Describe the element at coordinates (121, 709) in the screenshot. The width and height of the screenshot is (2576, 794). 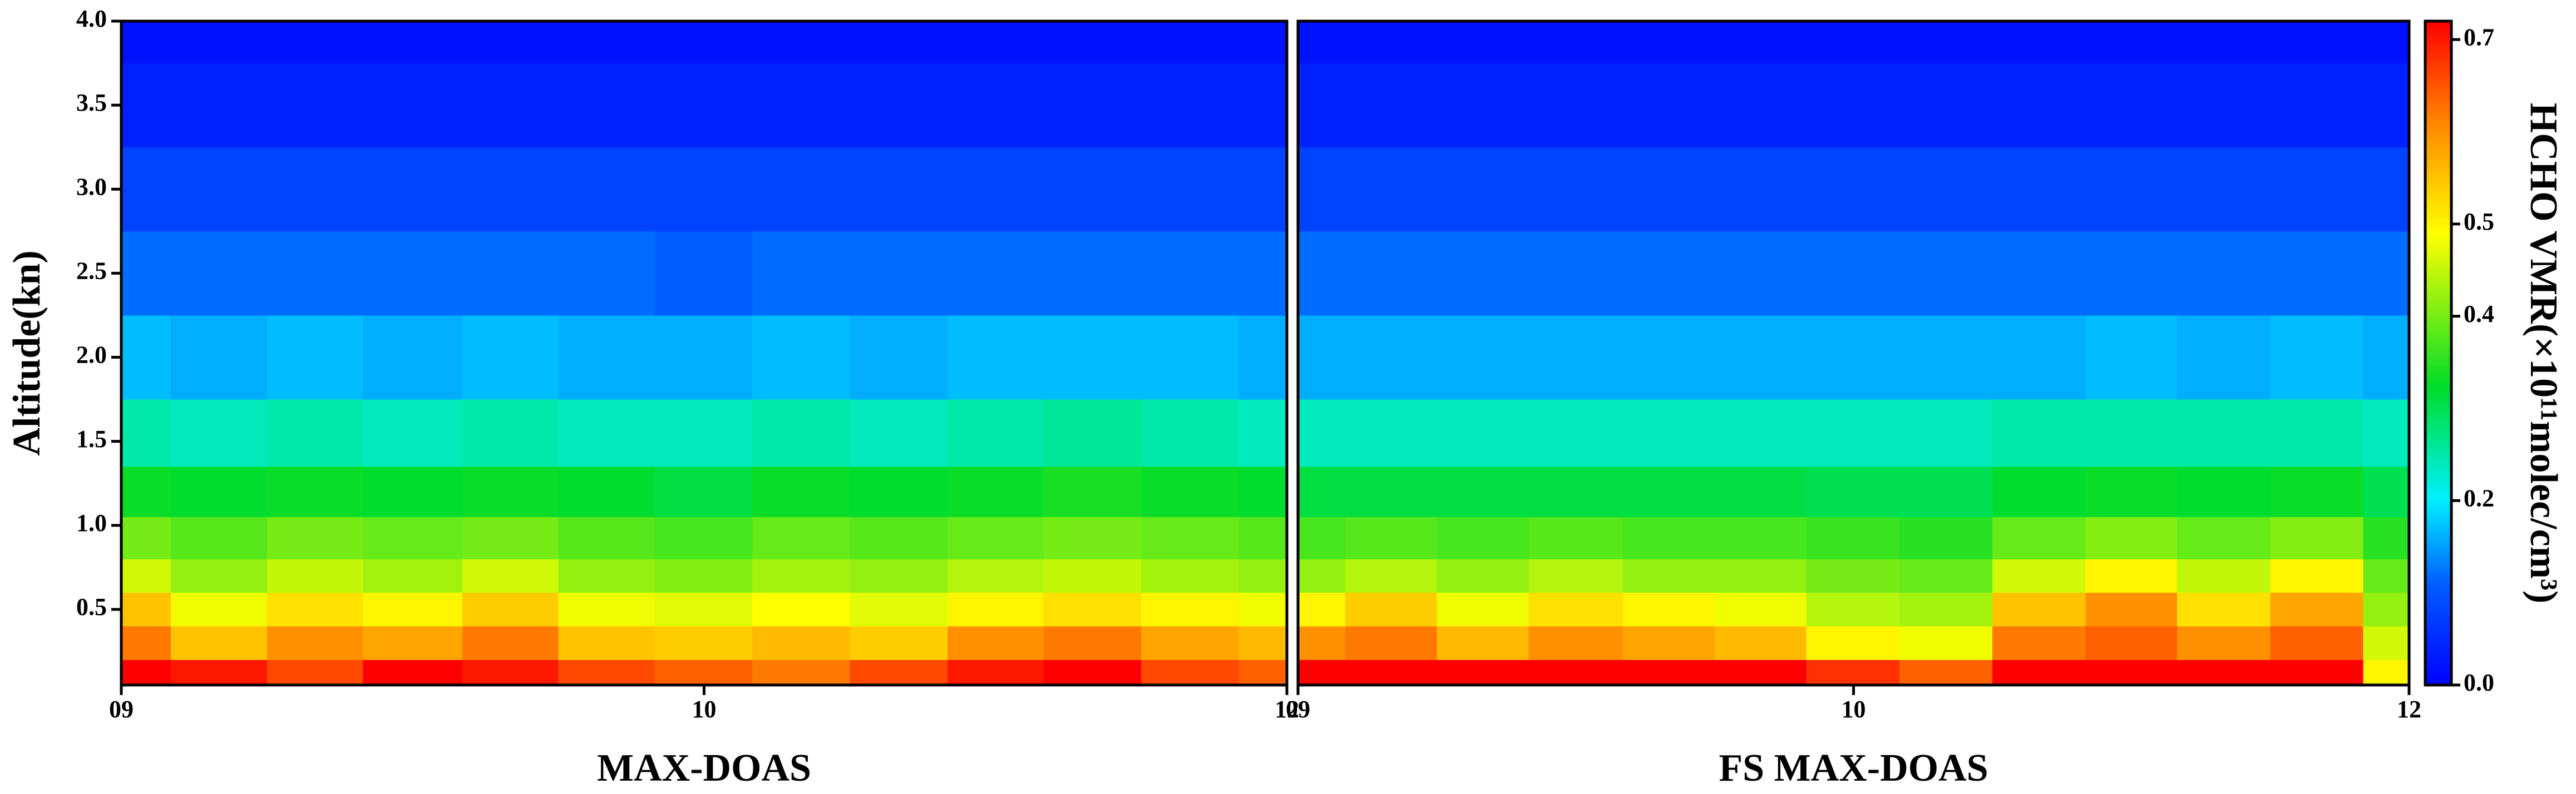
I see `x-tick-label: 09` at that location.